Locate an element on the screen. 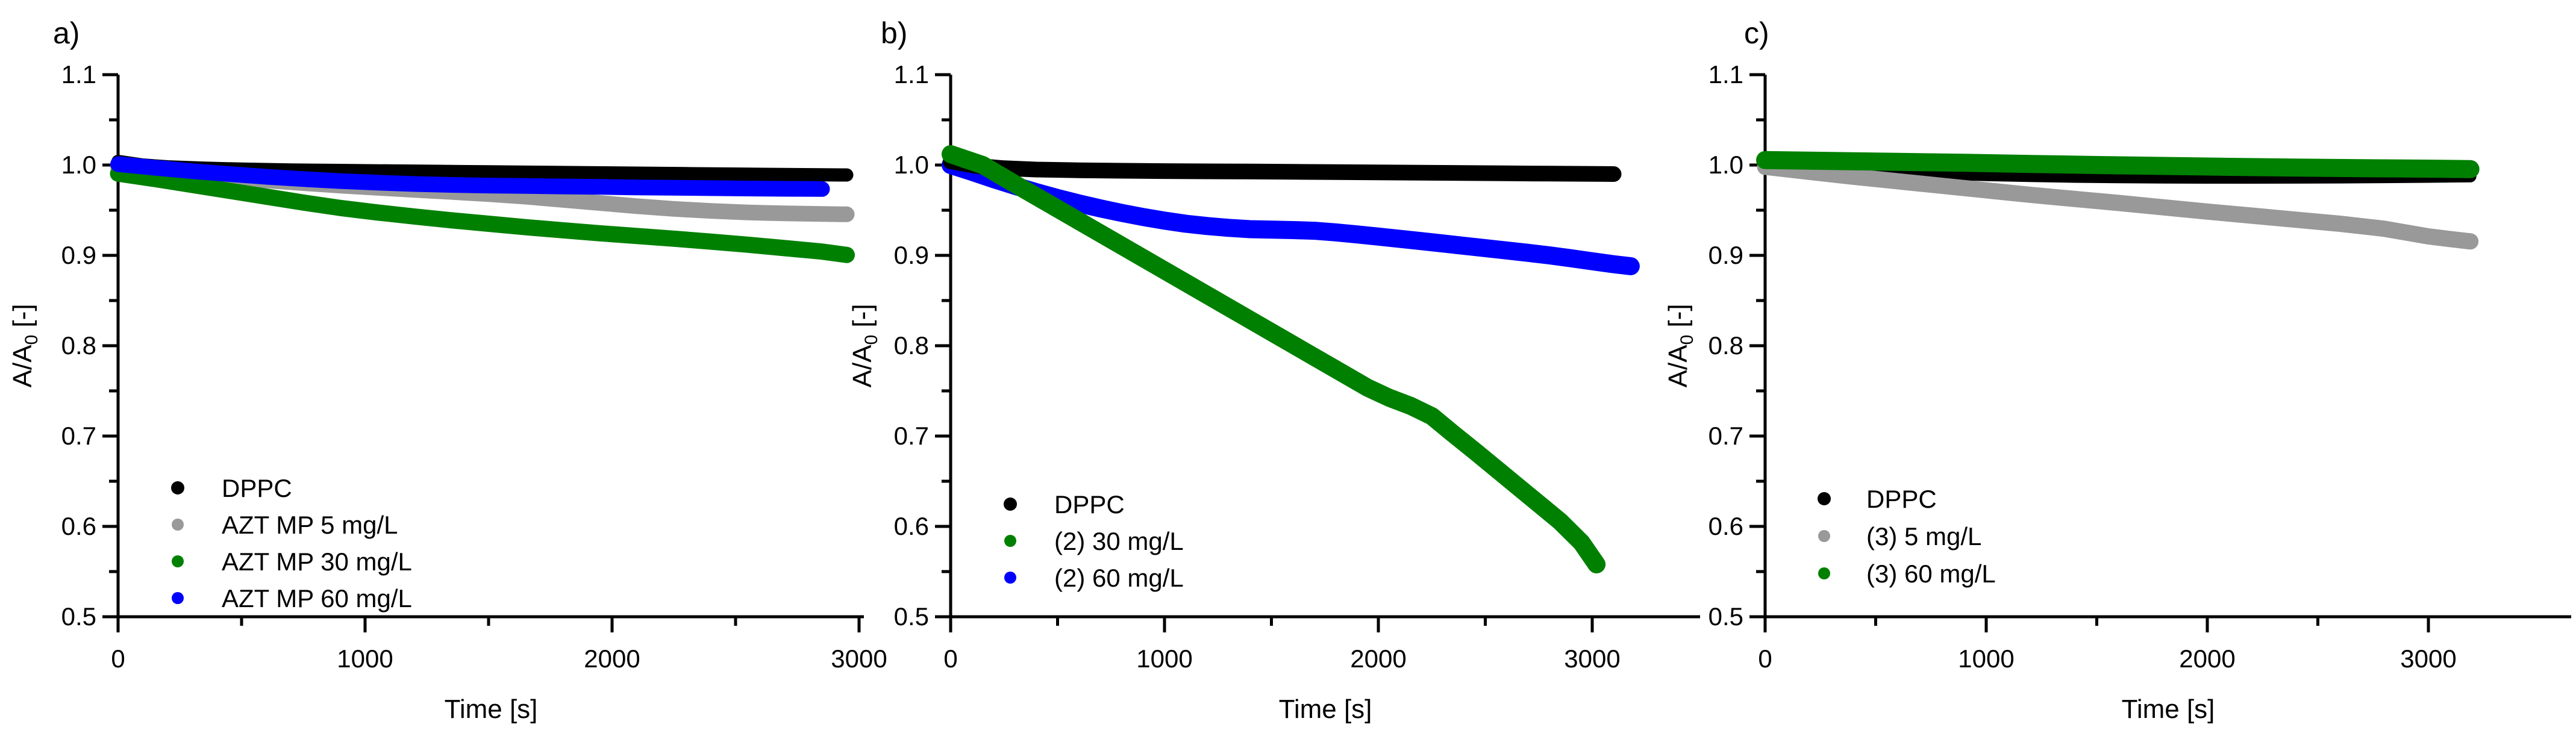 The image size is (2576, 736). series-azt-mp-30-mg-l is located at coordinates (483, 214).